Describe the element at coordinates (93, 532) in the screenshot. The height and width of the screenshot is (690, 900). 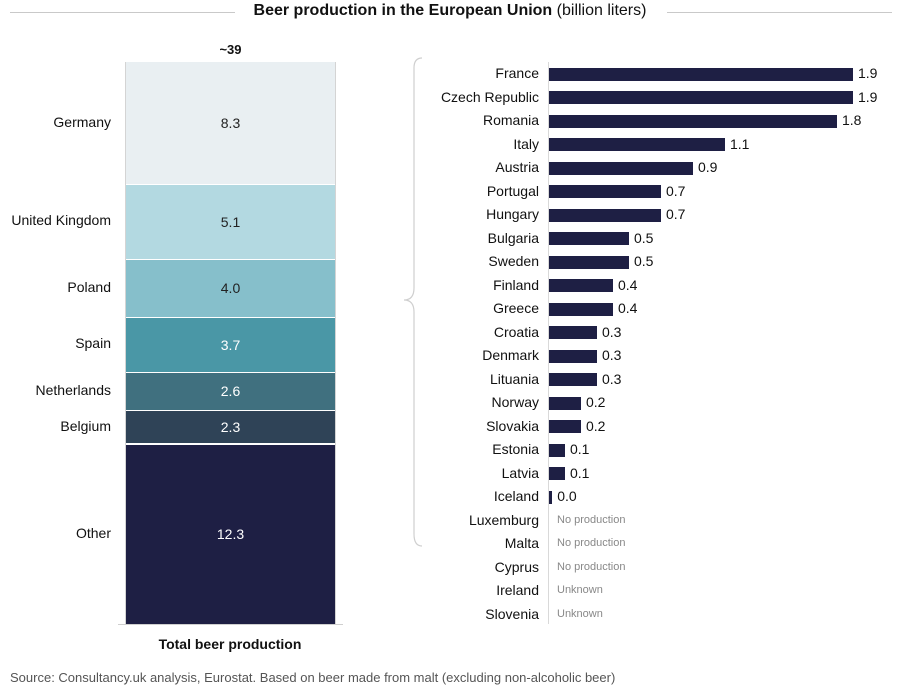
I see `stack-category-label: Other` at that location.